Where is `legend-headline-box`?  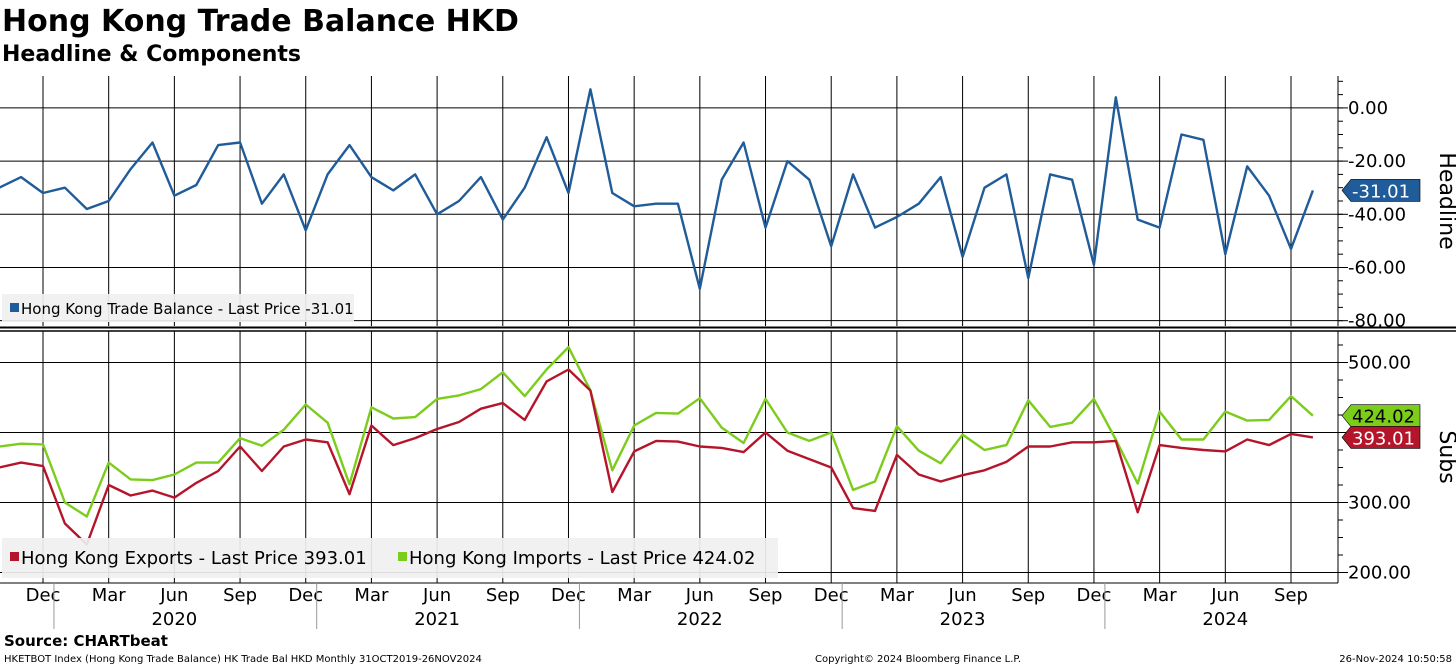
legend-headline-box is located at coordinates (178, 308).